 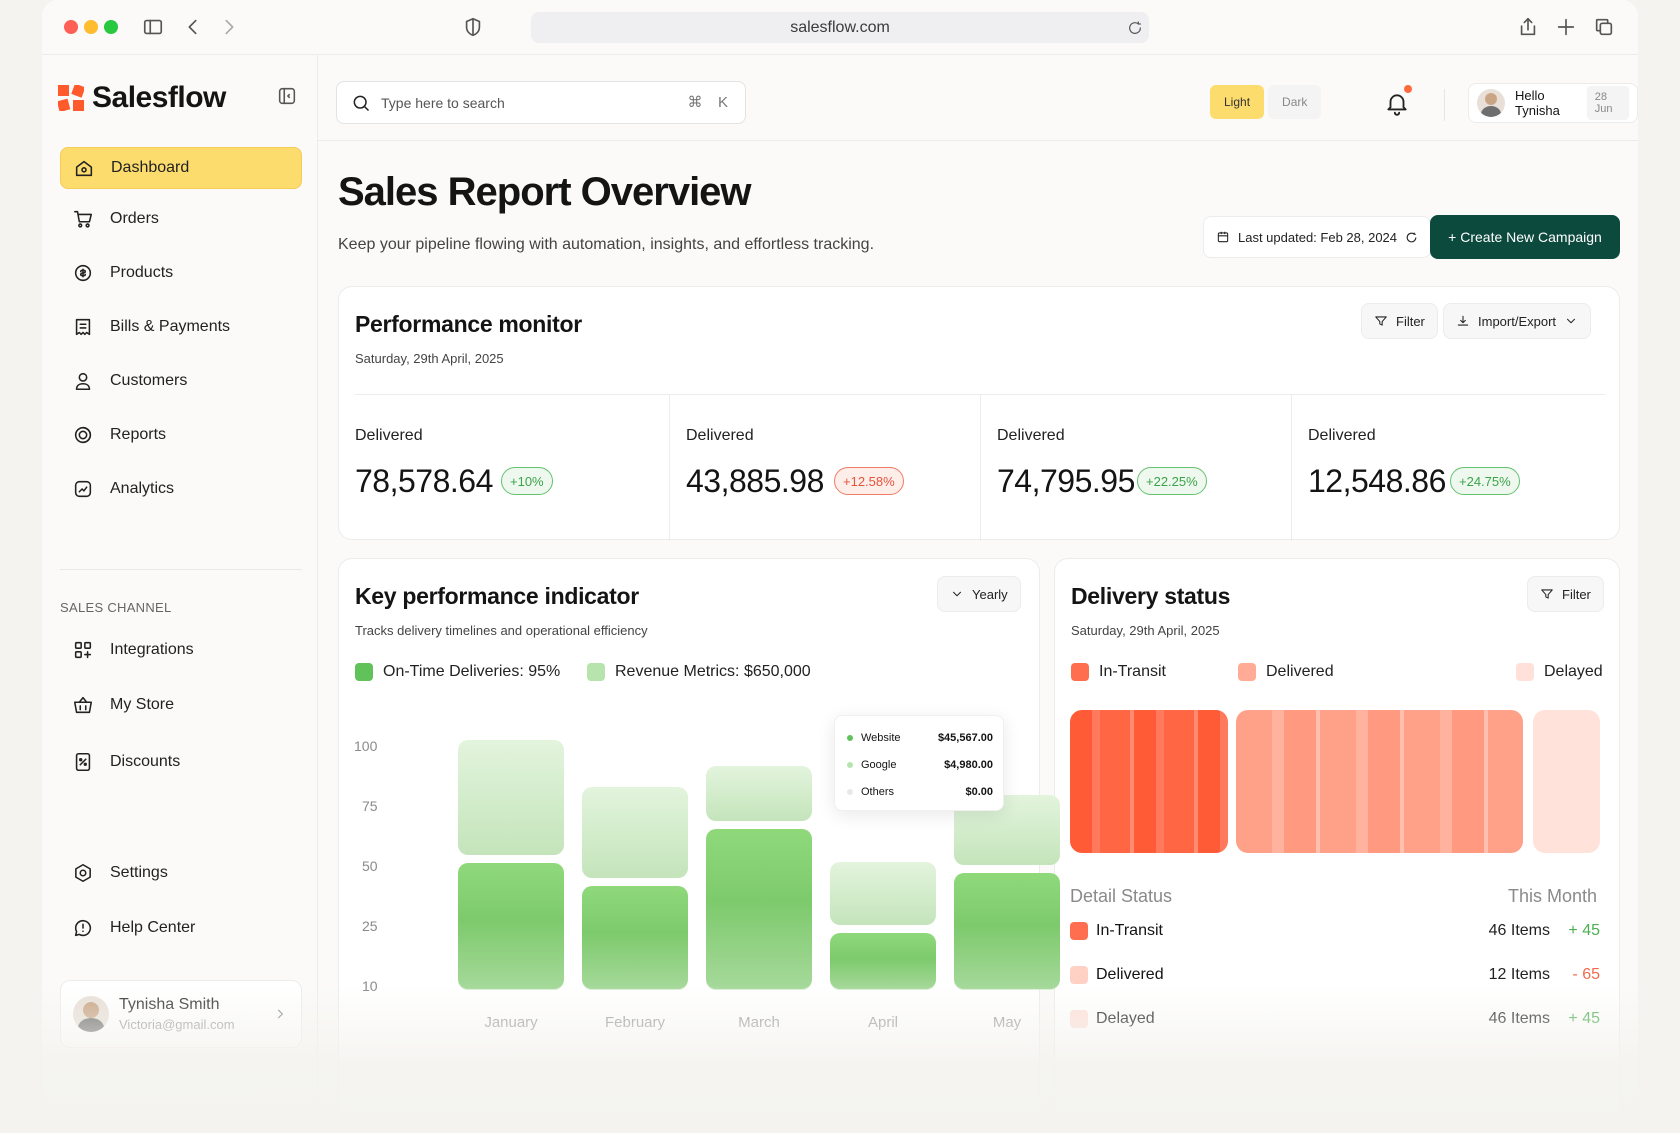 I want to click on sidebar-item-dashboard: Dashboard, so click(x=181, y=168).